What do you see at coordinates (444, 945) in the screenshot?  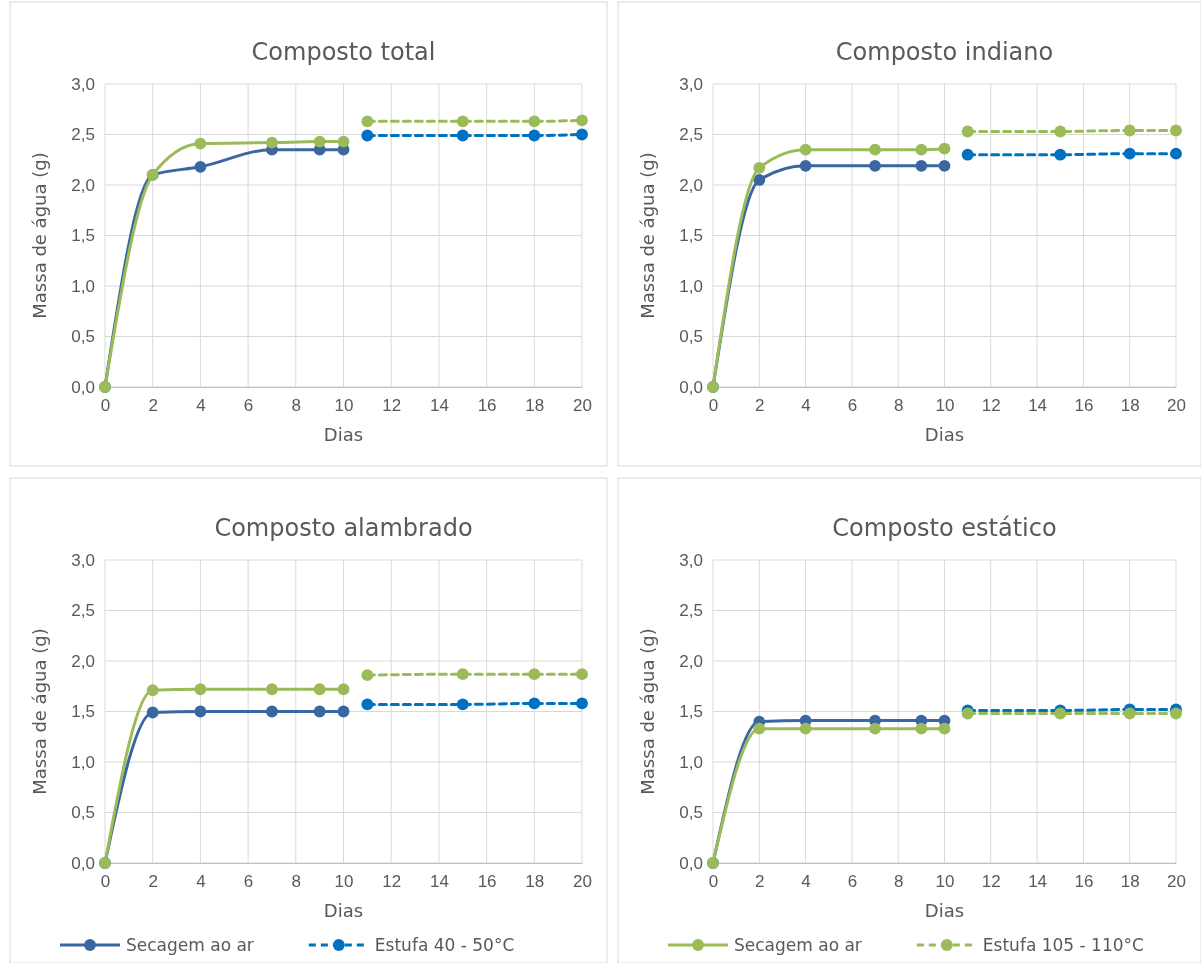 I see `legend-label: Estufa 40 - 50°C` at bounding box center [444, 945].